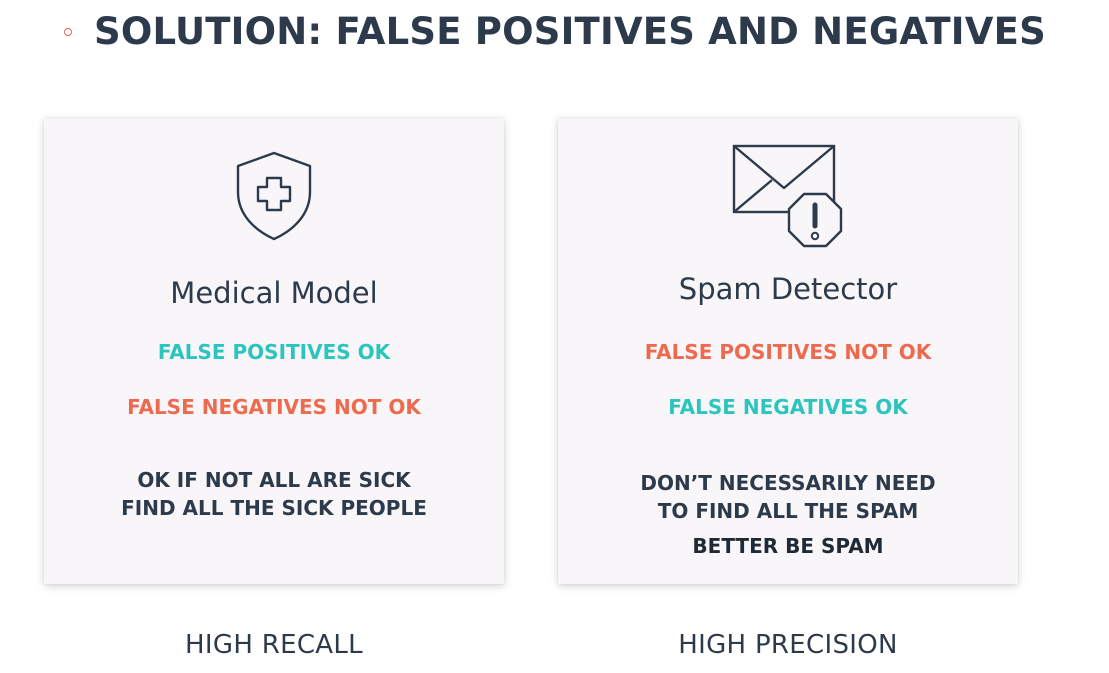 The height and width of the screenshot is (673, 1109). What do you see at coordinates (274, 293) in the screenshot?
I see `card-title: Medical Model` at bounding box center [274, 293].